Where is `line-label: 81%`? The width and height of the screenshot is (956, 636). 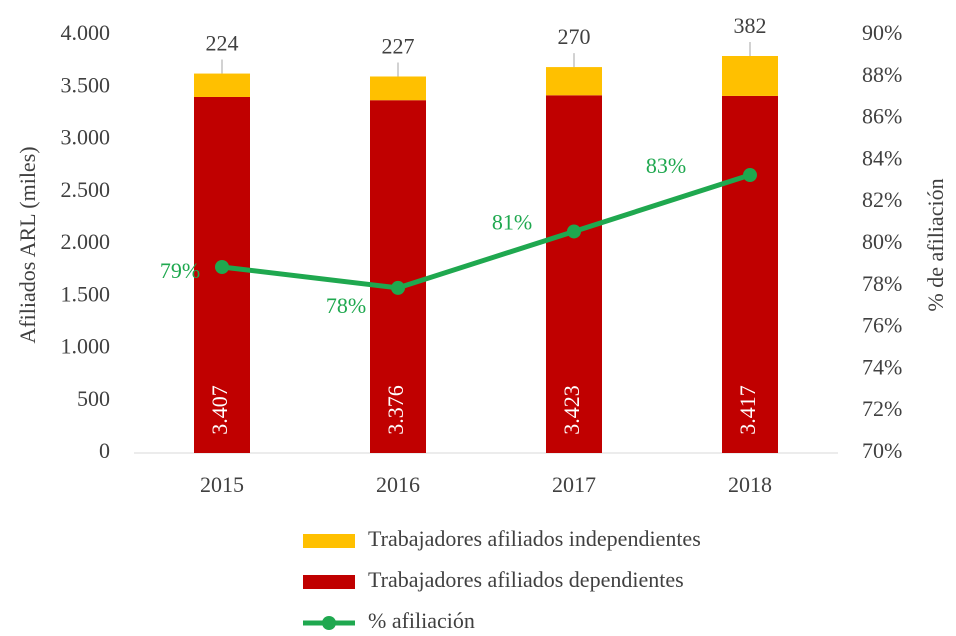 line-label: 81% is located at coordinates (512, 222).